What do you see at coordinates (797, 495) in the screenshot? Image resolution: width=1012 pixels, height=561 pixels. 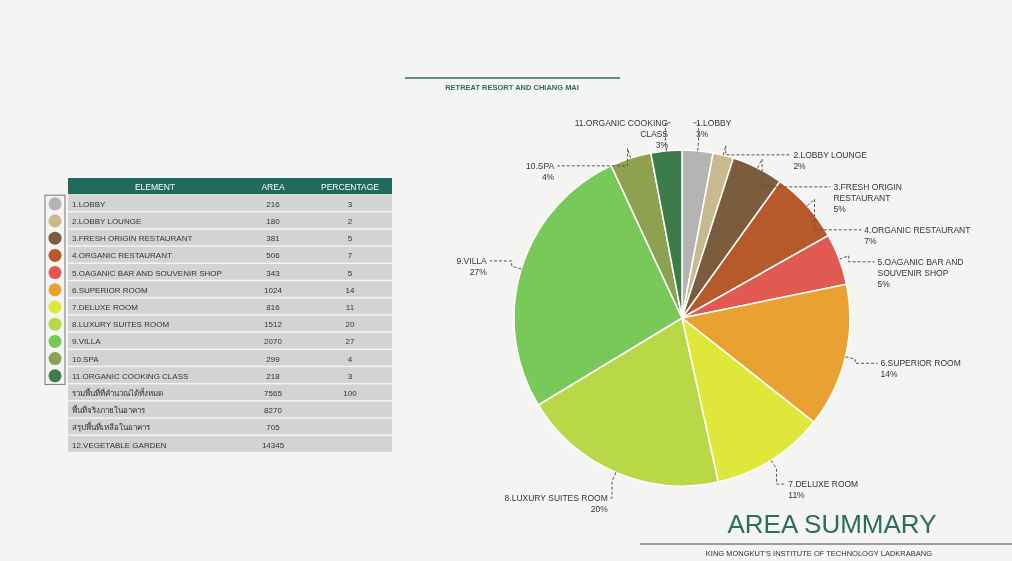 I see `data-label: 11%` at bounding box center [797, 495].